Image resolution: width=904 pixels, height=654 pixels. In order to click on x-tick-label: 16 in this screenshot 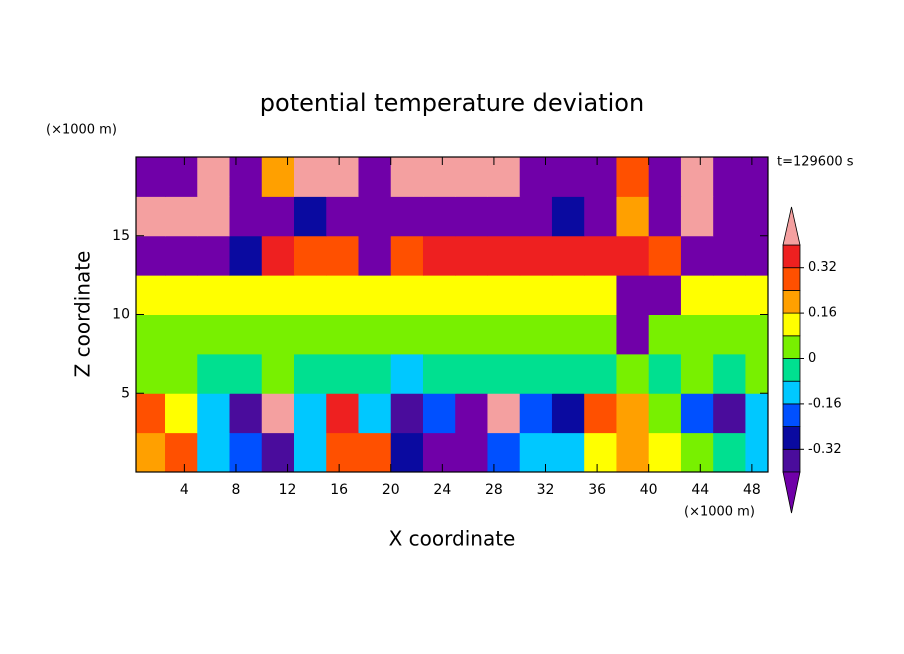, I will do `click(339, 490)`.